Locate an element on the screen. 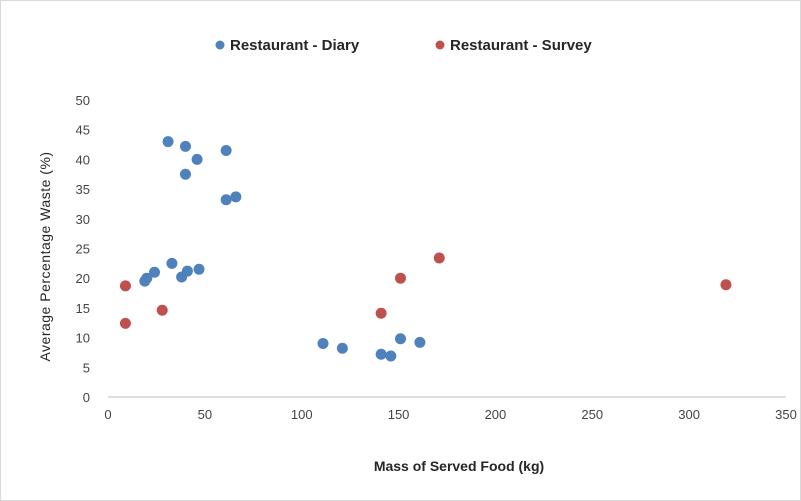  y-tick-label: 35 is located at coordinates (83, 189).